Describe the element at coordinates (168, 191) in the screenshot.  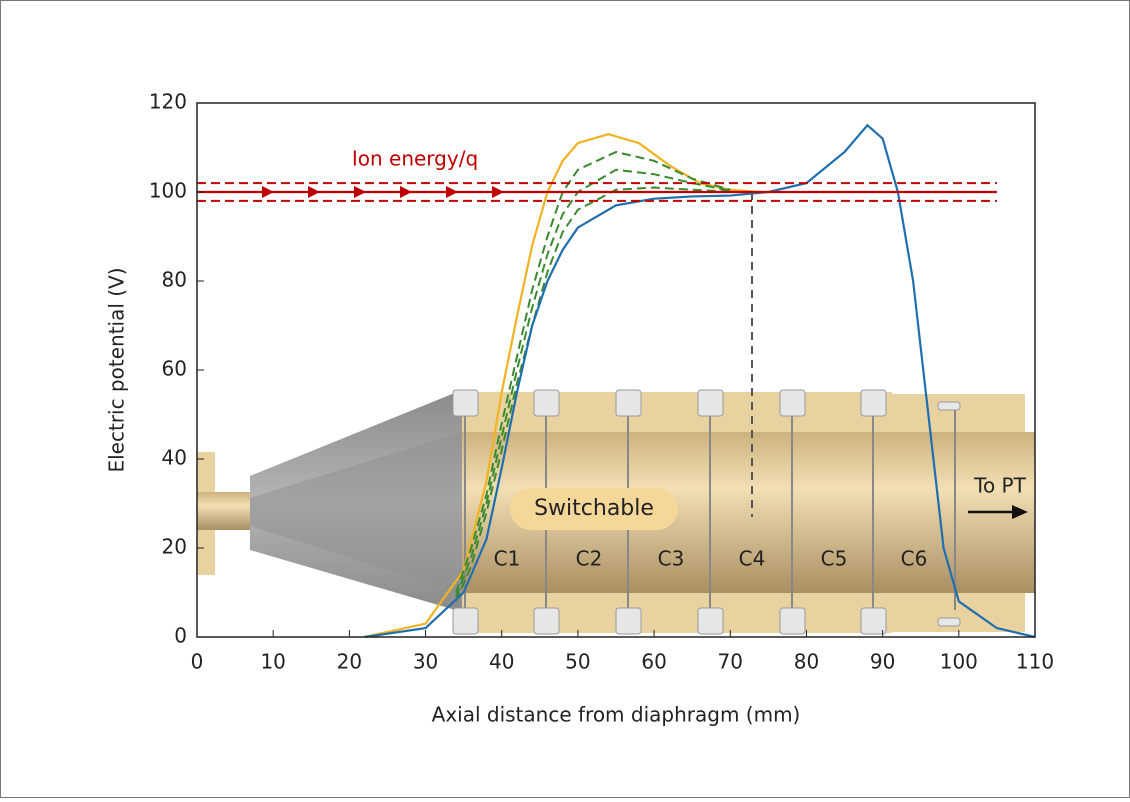
I see `y-tick-label: 100` at that location.